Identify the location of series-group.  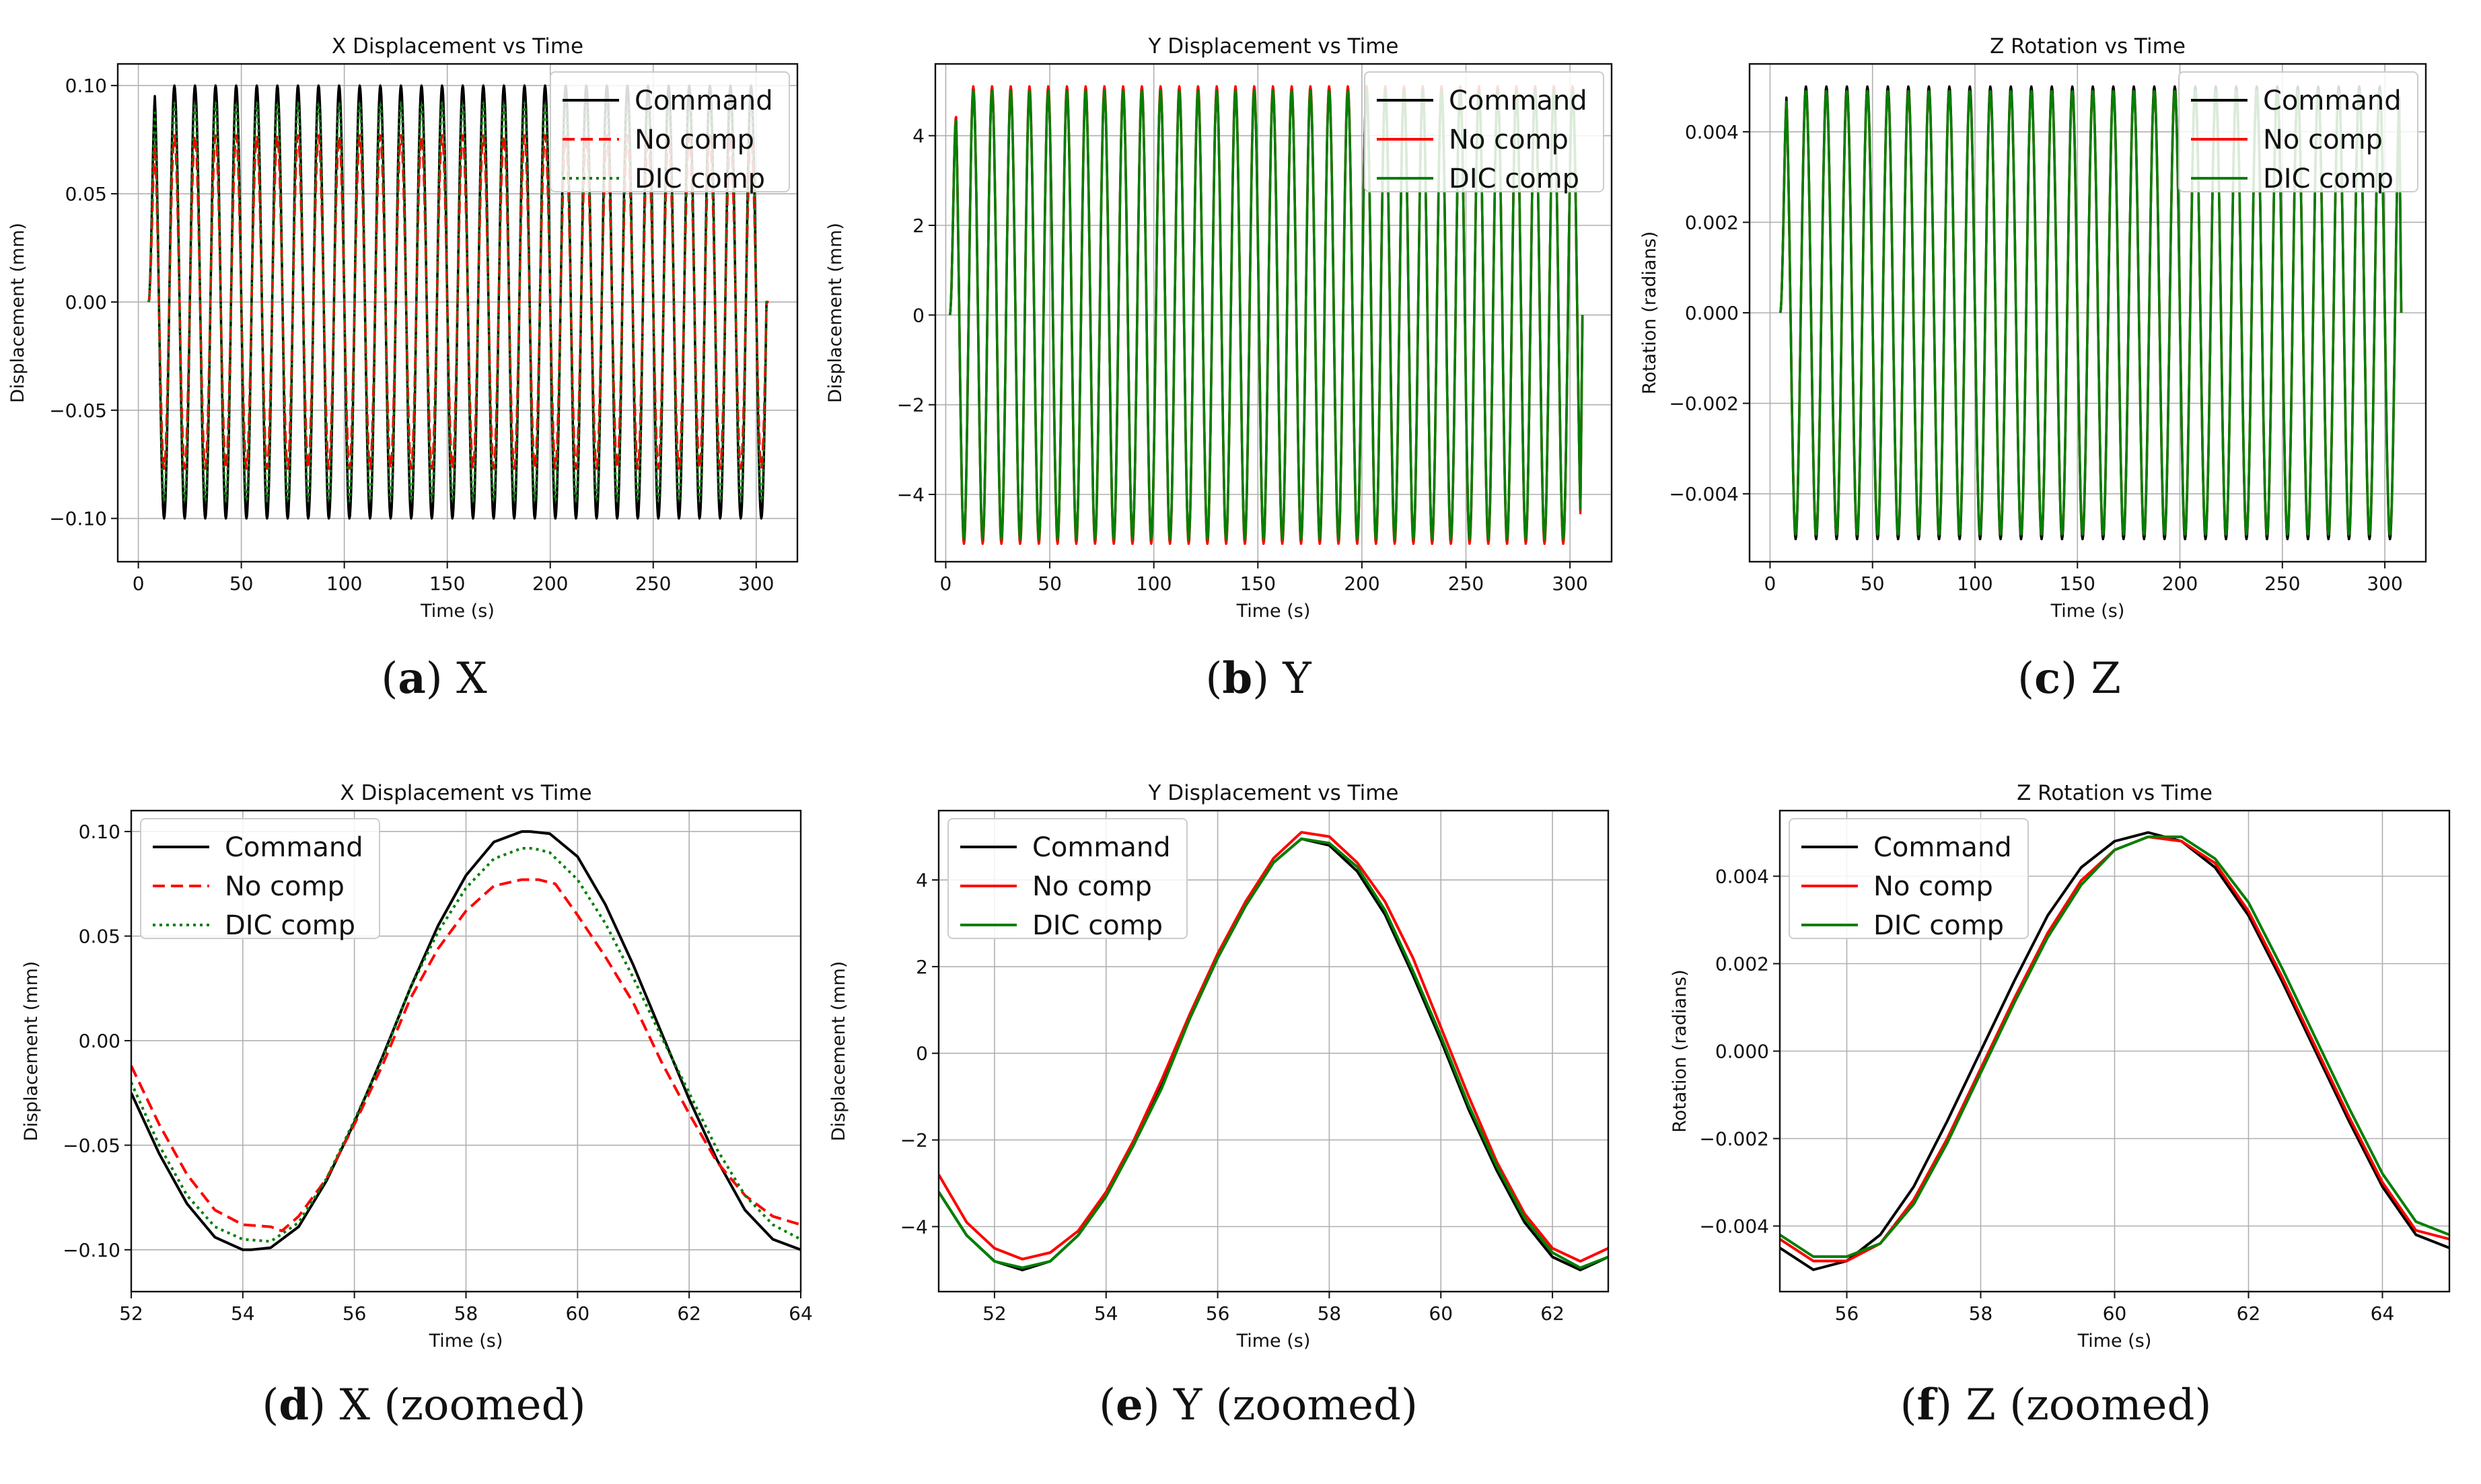
(1273, 1051).